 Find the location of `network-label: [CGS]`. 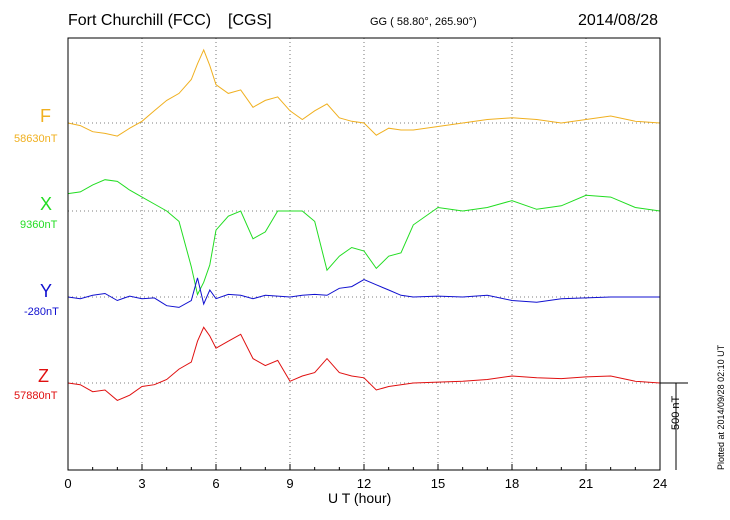

network-label: [CGS] is located at coordinates (250, 20).